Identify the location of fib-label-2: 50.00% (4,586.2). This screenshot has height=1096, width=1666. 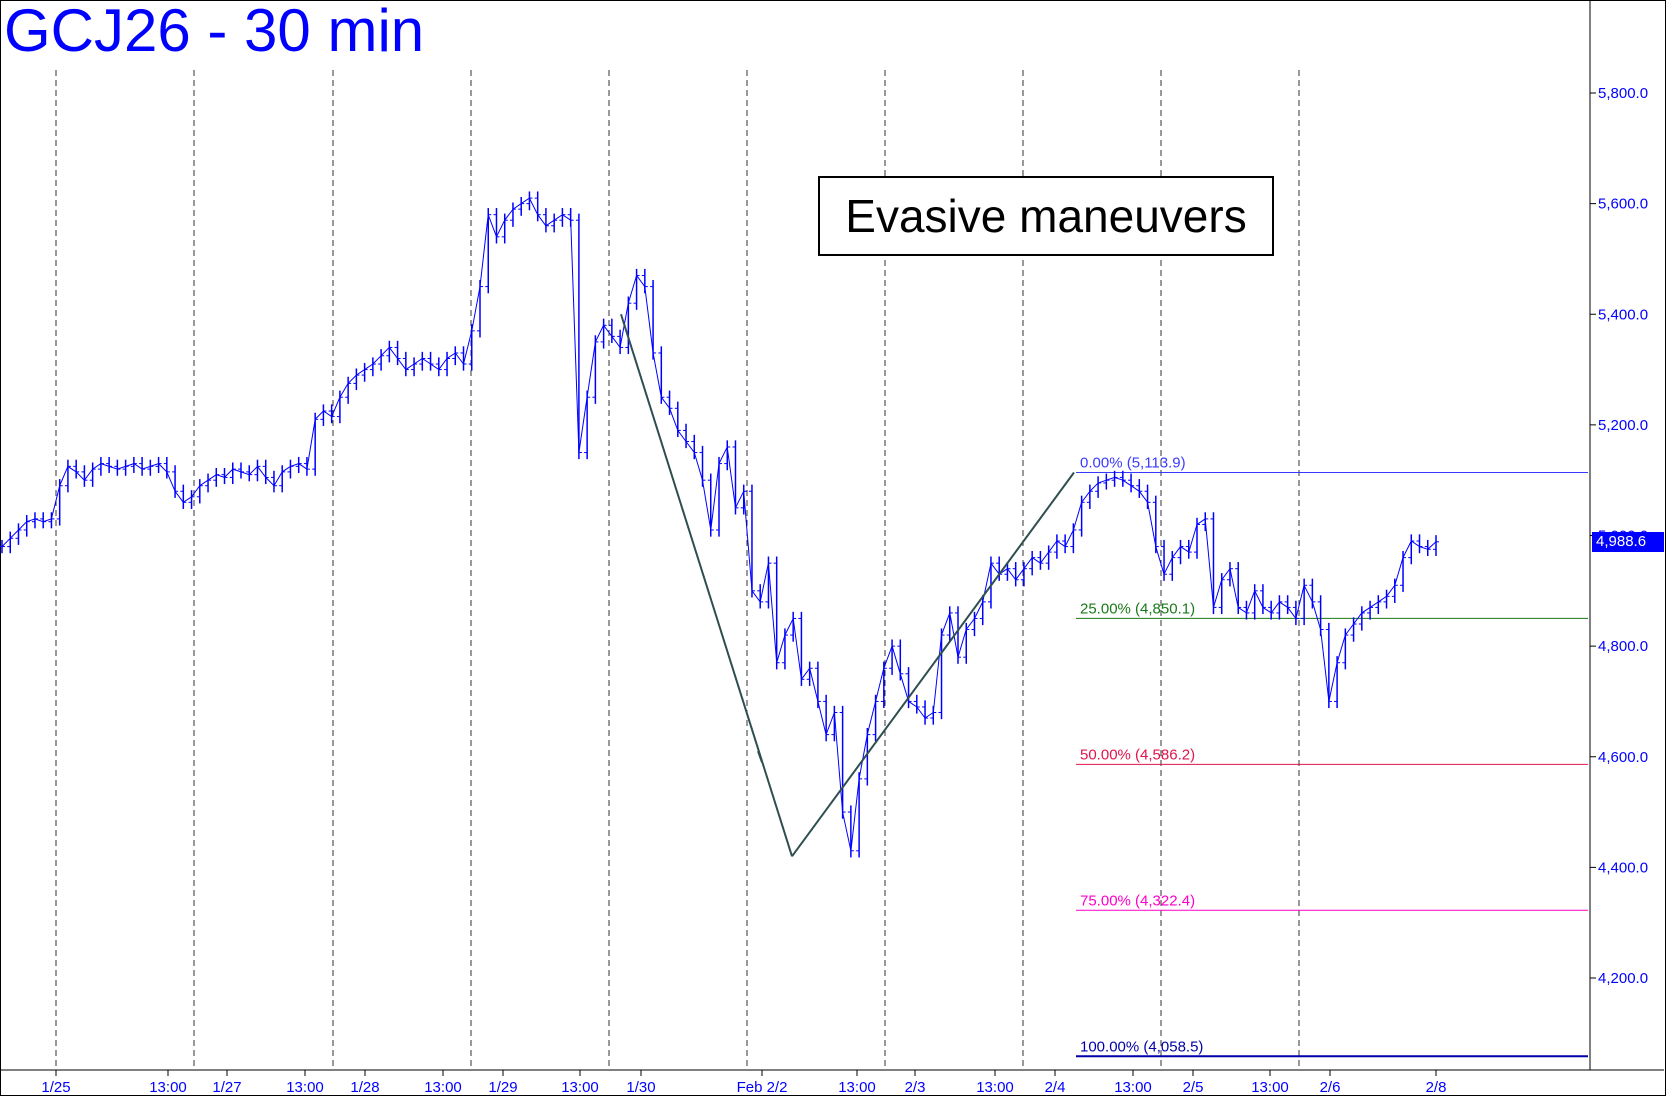
(1137, 754).